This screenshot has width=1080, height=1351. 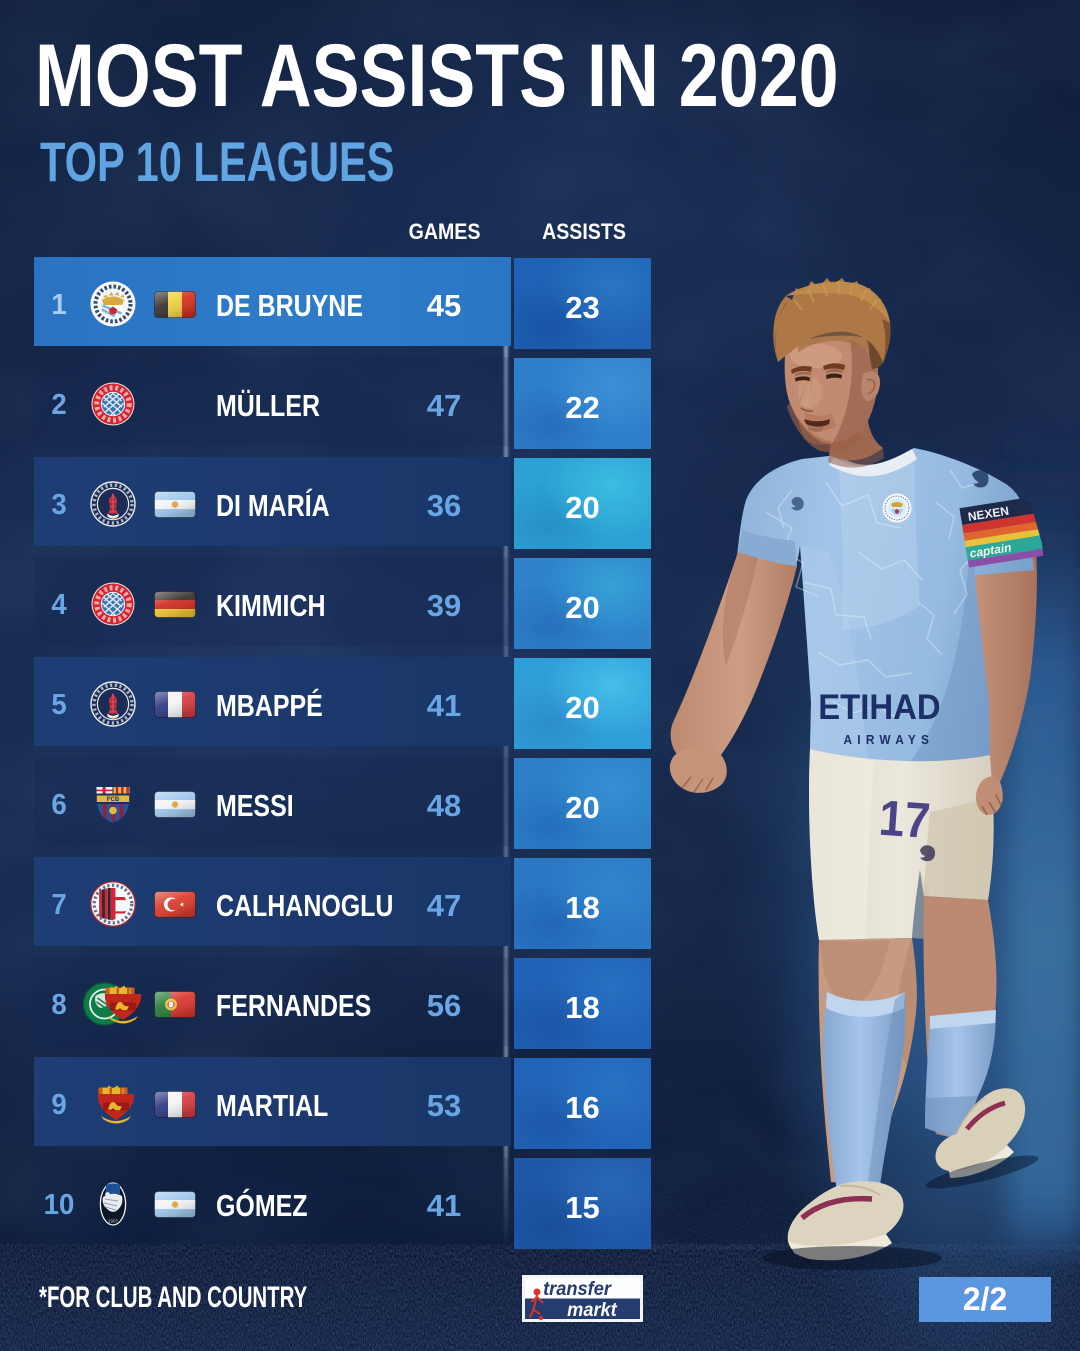 What do you see at coordinates (113, 800) in the screenshot?
I see `svg-text: FCB` at bounding box center [113, 800].